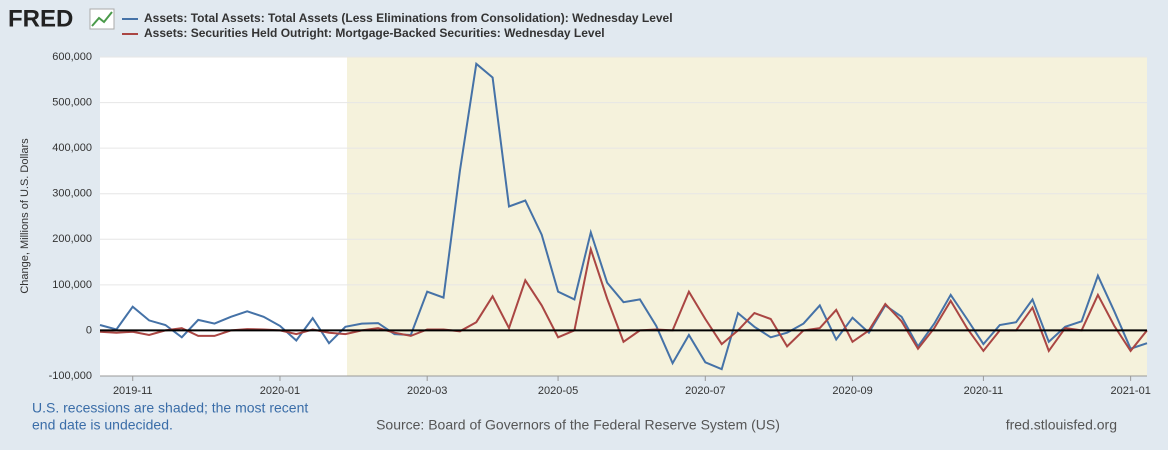 The height and width of the screenshot is (450, 1168). Describe the element at coordinates (558, 391) in the screenshot. I see `x-tick-label: 2020-05` at that location.